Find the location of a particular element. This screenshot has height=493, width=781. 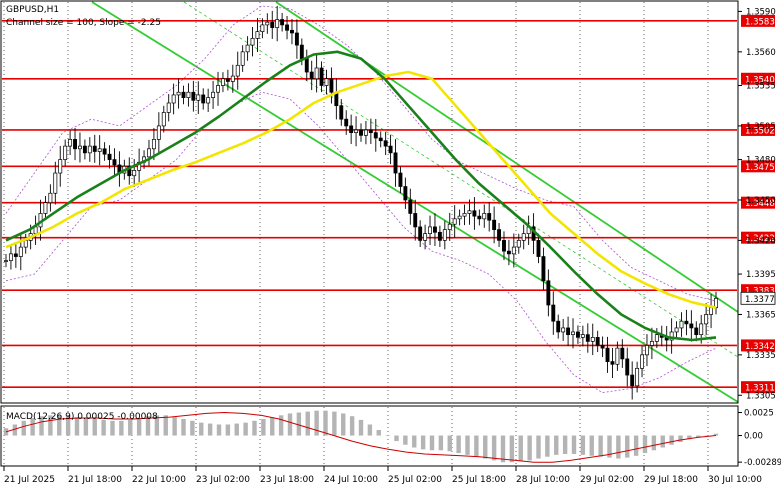

time-label: 30 Jul 10:00 is located at coordinates (735, 480).